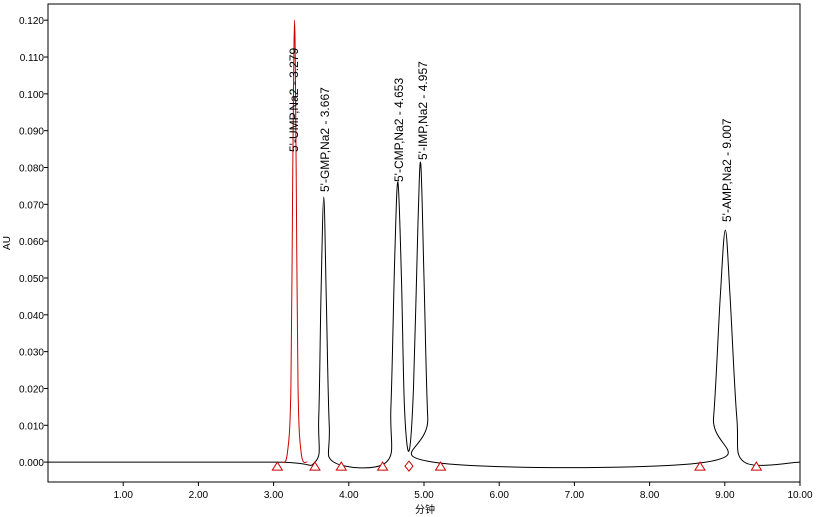 This screenshot has height=517, width=816. What do you see at coordinates (31, 353) in the screenshot?
I see `y-tick-label: 0.030` at bounding box center [31, 353].